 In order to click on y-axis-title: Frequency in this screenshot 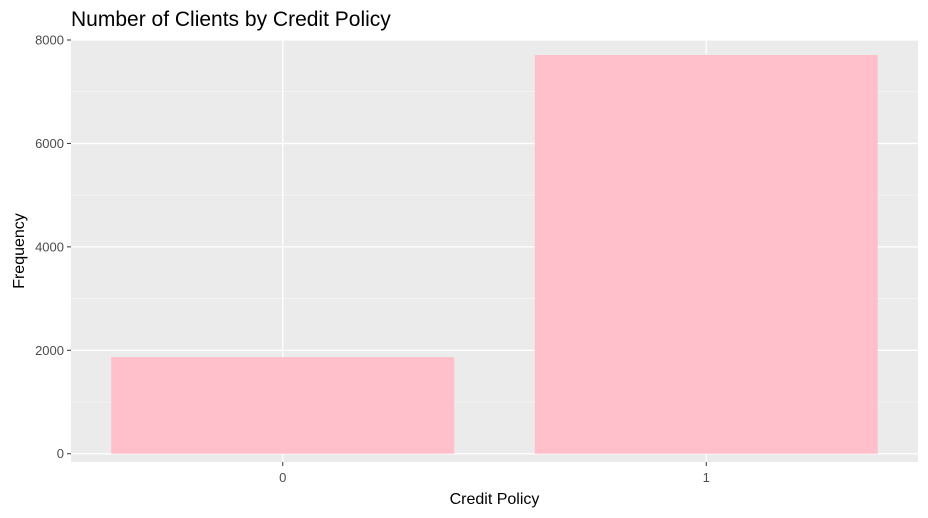, I will do `click(19, 251)`.